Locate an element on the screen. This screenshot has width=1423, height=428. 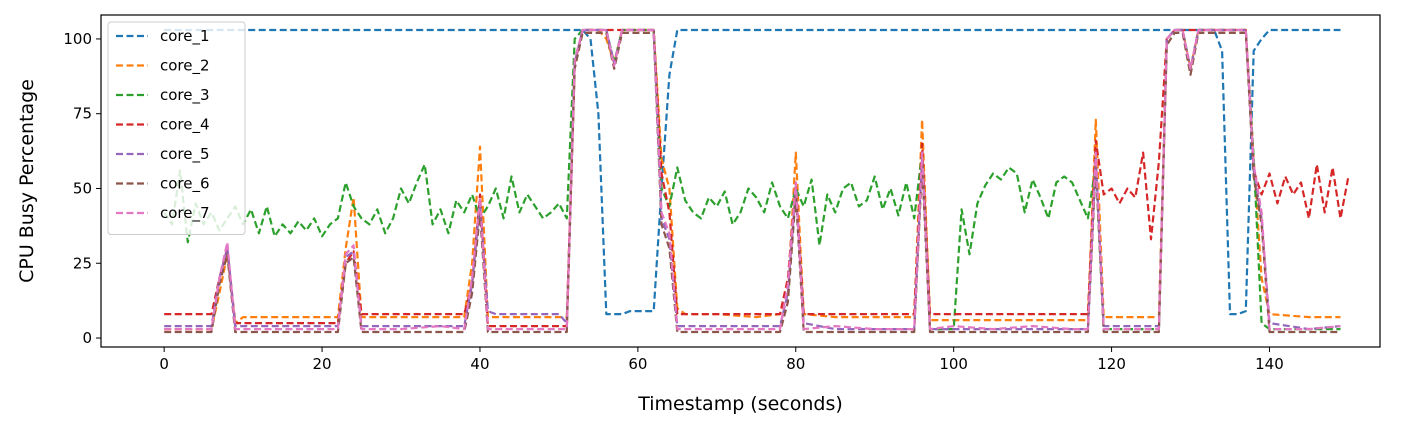
x-tick-label: 100 is located at coordinates (953, 364).